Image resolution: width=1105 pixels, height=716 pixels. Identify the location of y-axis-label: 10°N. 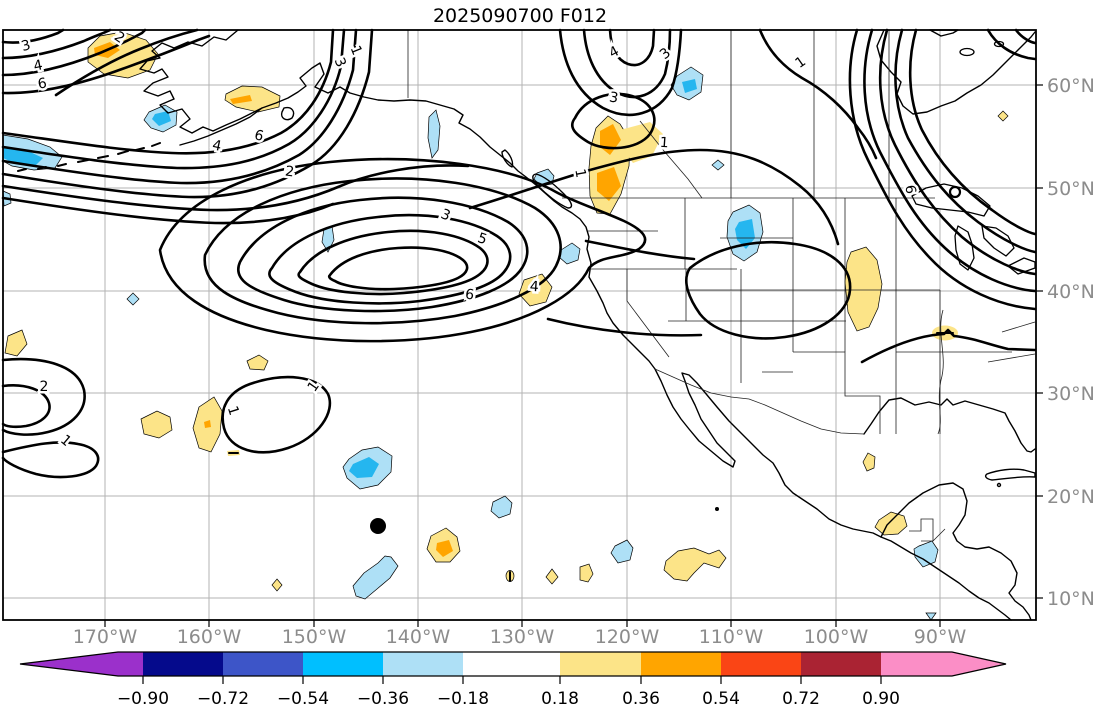
(1071, 599).